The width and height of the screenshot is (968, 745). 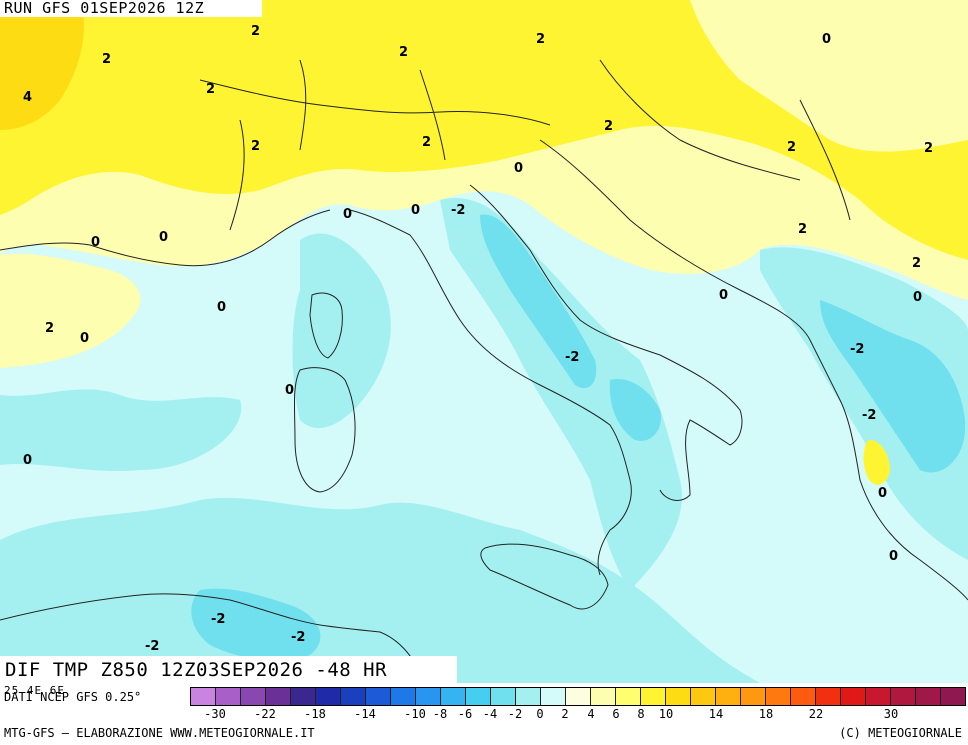 I want to click on run-label-box, so click(x=131, y=8).